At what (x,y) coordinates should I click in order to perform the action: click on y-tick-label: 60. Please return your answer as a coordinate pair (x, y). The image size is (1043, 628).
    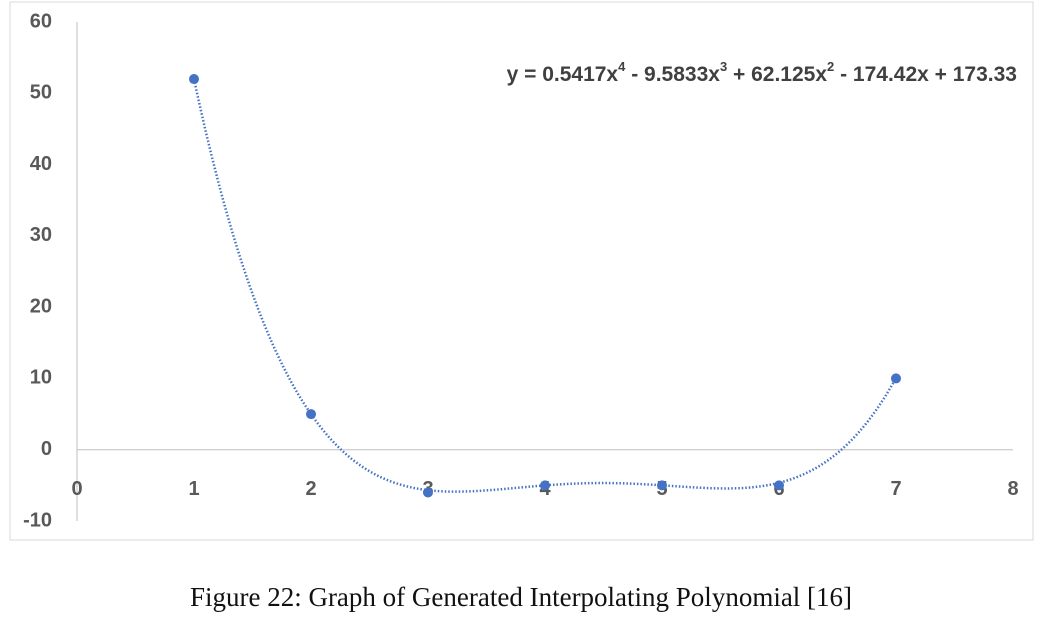
    Looking at the image, I should click on (41, 21).